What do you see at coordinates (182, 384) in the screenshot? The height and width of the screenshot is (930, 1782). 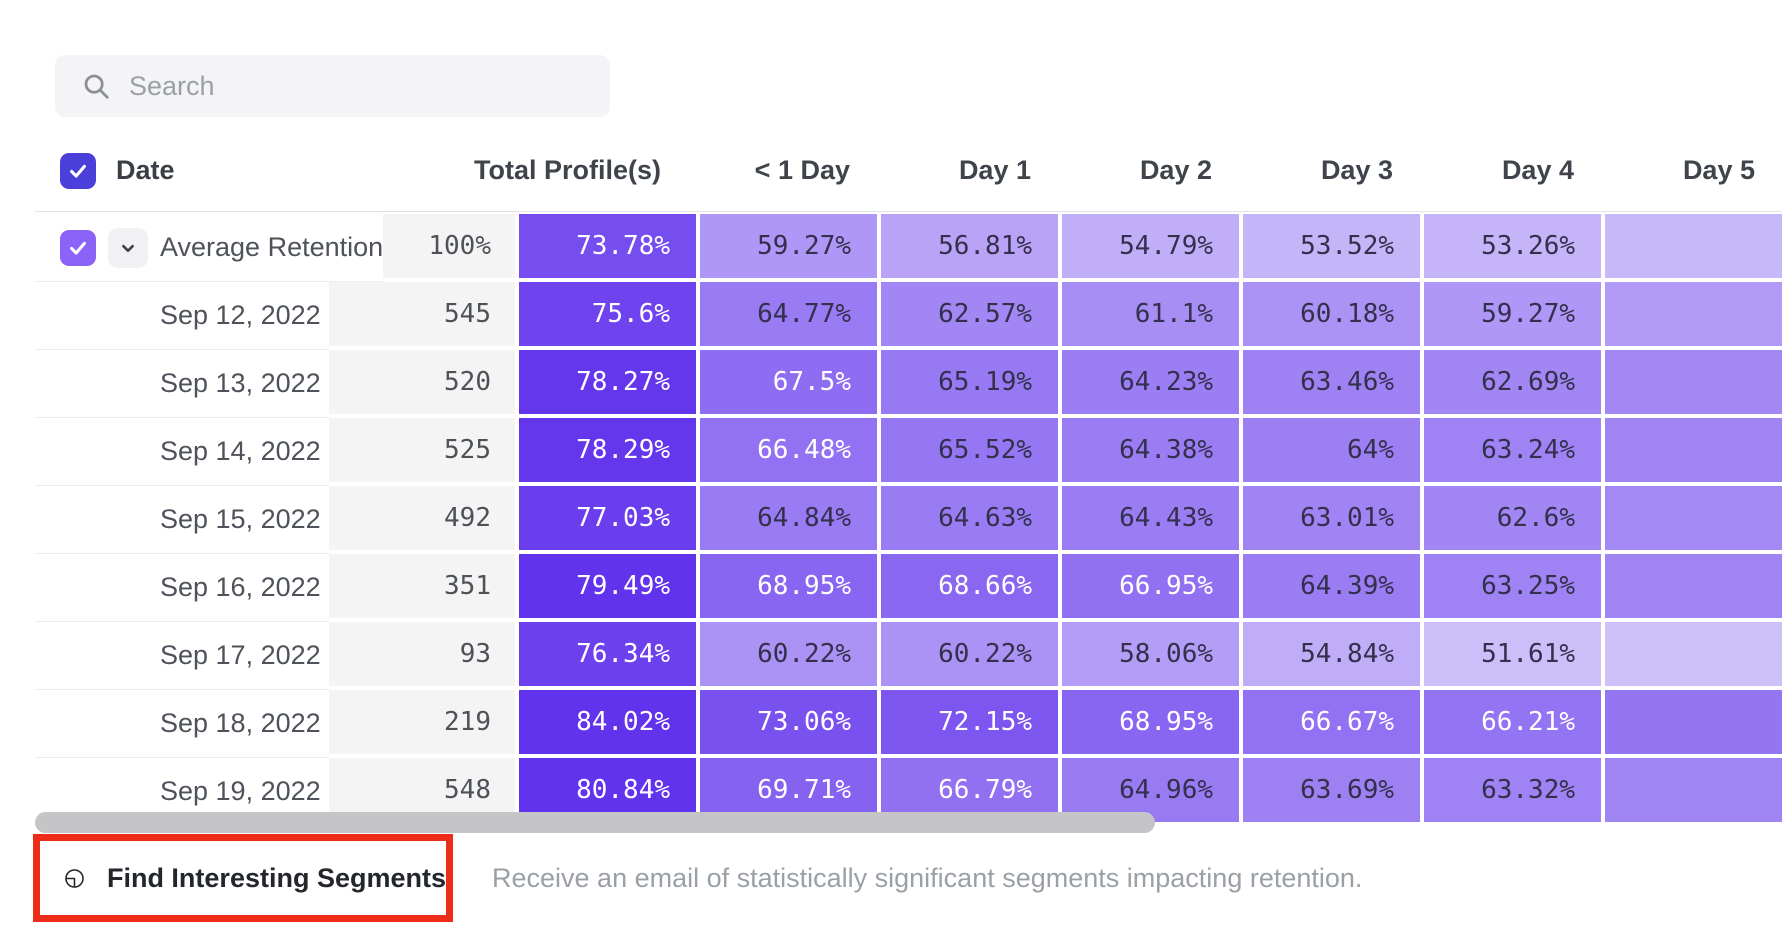 I see `row-date-cell: Sep 13, 2022` at bounding box center [182, 384].